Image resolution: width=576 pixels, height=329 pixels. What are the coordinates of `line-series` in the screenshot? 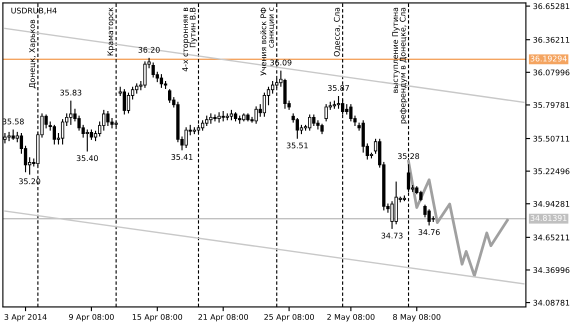 It's located at (458, 219).